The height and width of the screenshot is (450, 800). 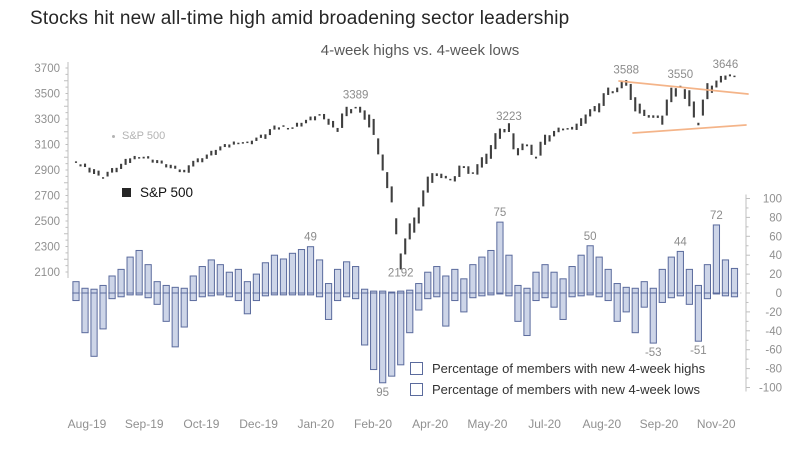 What do you see at coordinates (373, 424) in the screenshot?
I see `svg-text: Feb-20` at bounding box center [373, 424].